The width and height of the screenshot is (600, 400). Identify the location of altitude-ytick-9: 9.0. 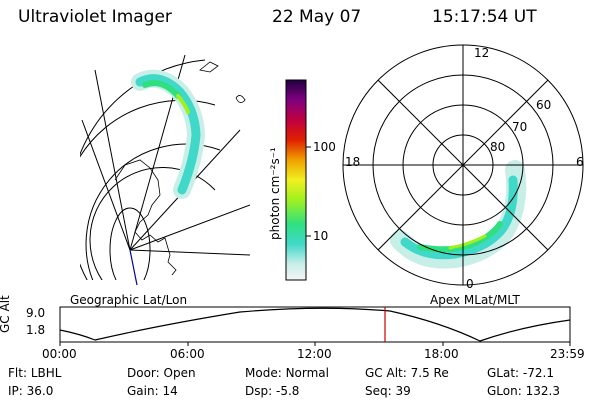
(36, 313).